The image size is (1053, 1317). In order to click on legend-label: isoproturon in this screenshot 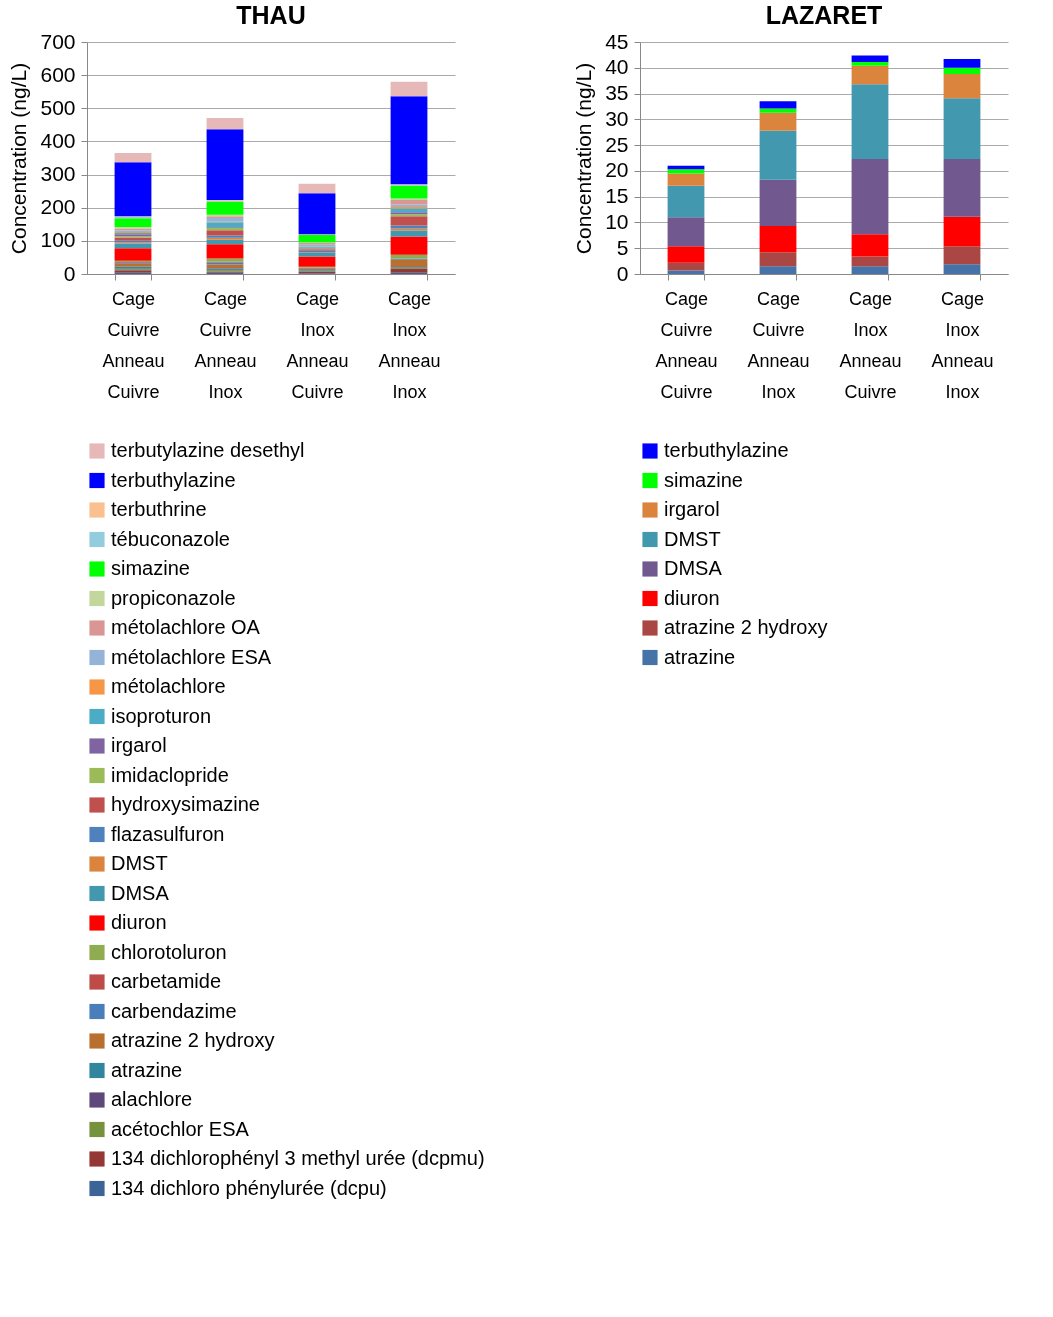, I will do `click(161, 715)`.